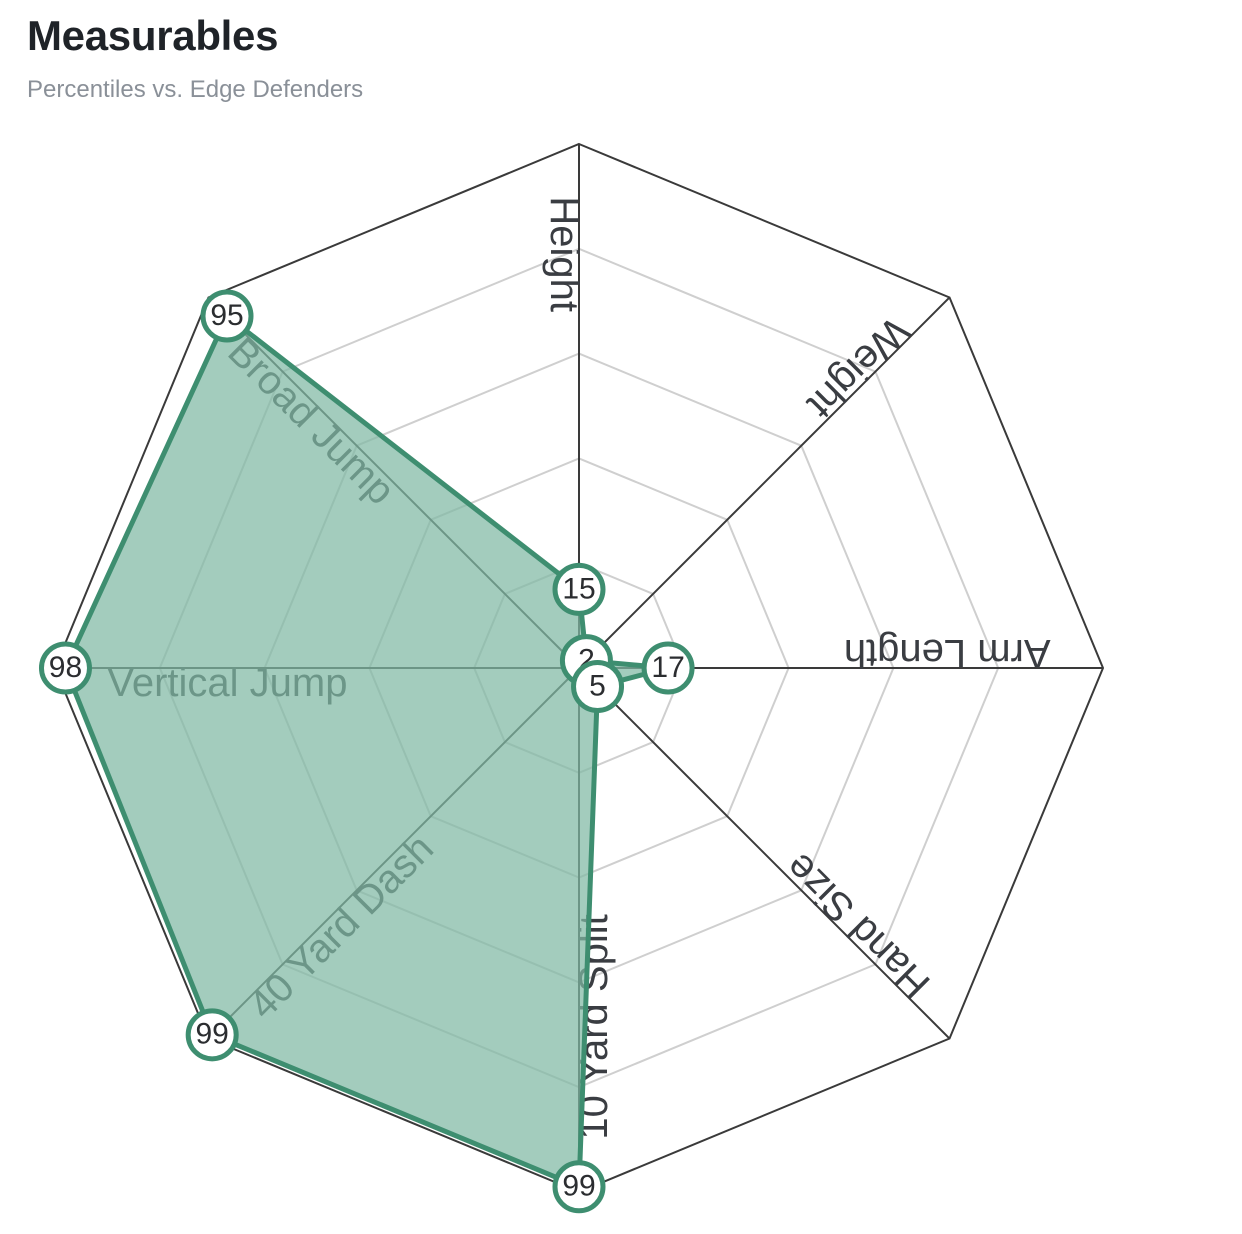 The width and height of the screenshot is (1242, 1234). What do you see at coordinates (764, 482) in the screenshot?
I see `axis-spoke-weight` at bounding box center [764, 482].